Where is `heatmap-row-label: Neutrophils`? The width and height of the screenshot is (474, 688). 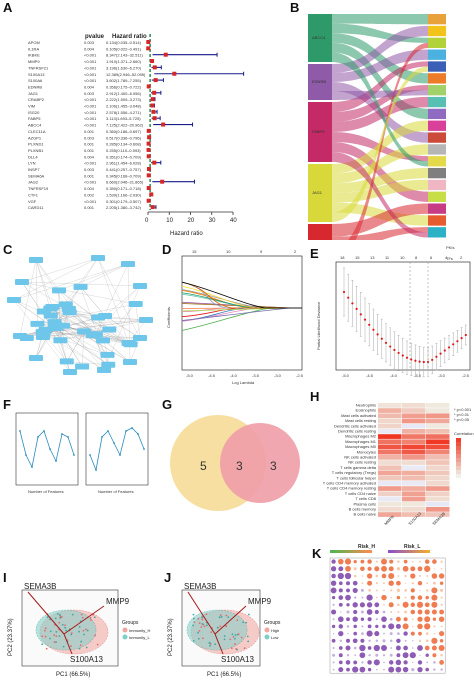
heatmap-row-label: Neutrophils is located at coordinates (366, 405).